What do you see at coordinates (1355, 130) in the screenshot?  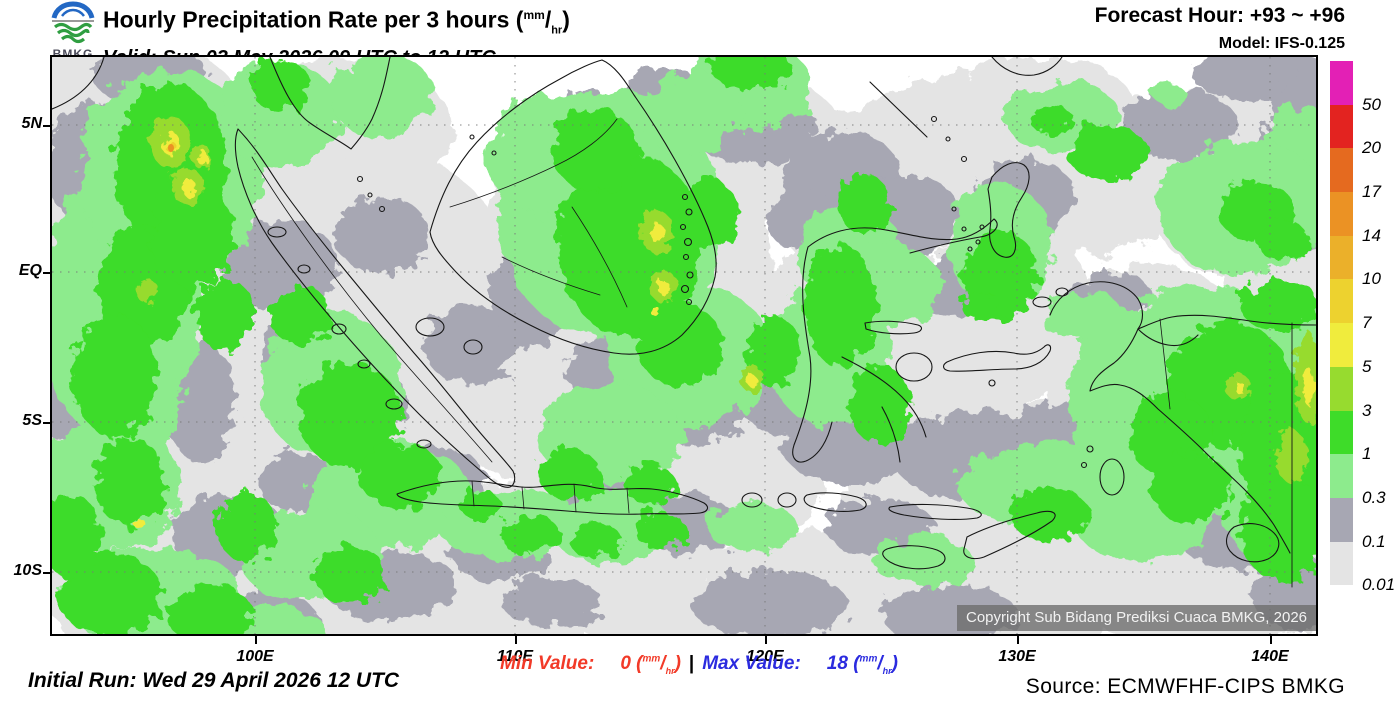 I see `legend-entry: 20` at bounding box center [1355, 130].